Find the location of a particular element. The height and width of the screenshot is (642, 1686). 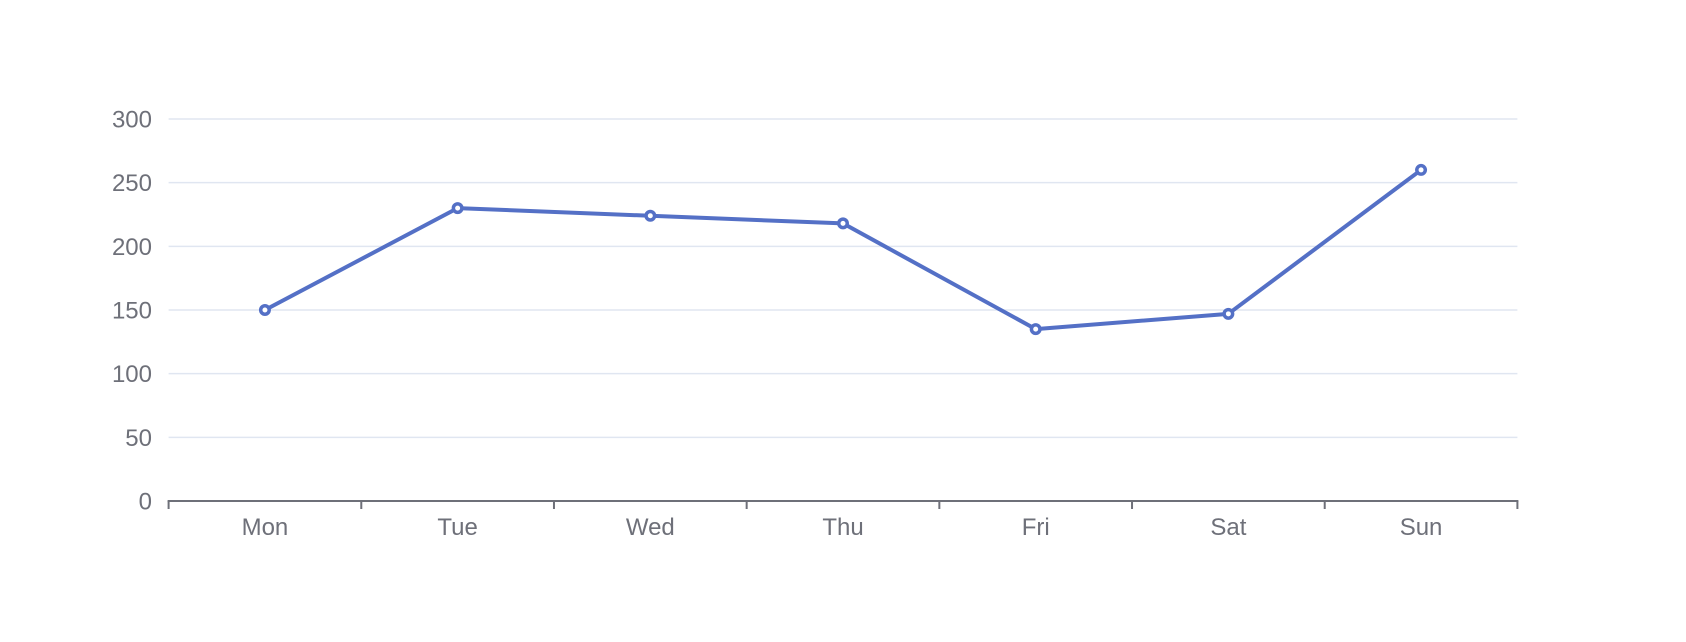

x-axis-label-fri: Fri is located at coordinates (1036, 527).